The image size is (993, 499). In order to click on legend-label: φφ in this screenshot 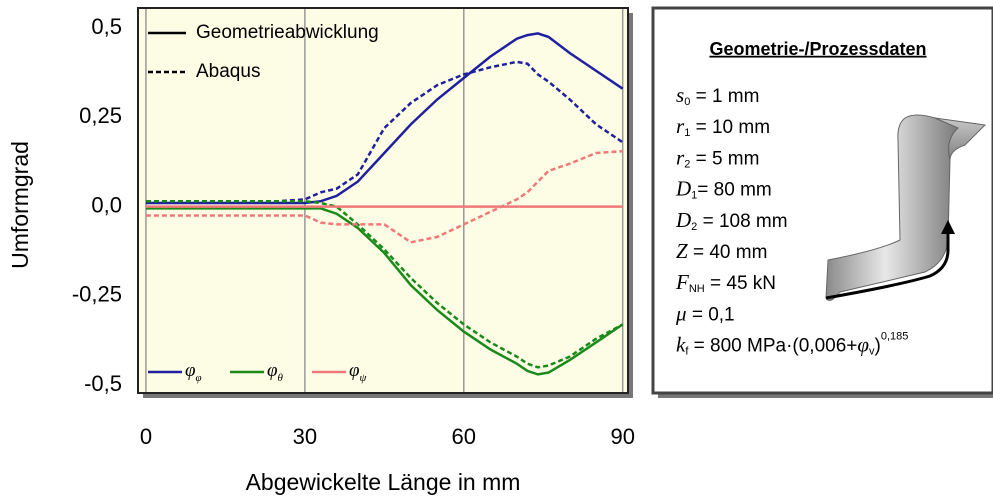, I will do `click(193, 371)`.